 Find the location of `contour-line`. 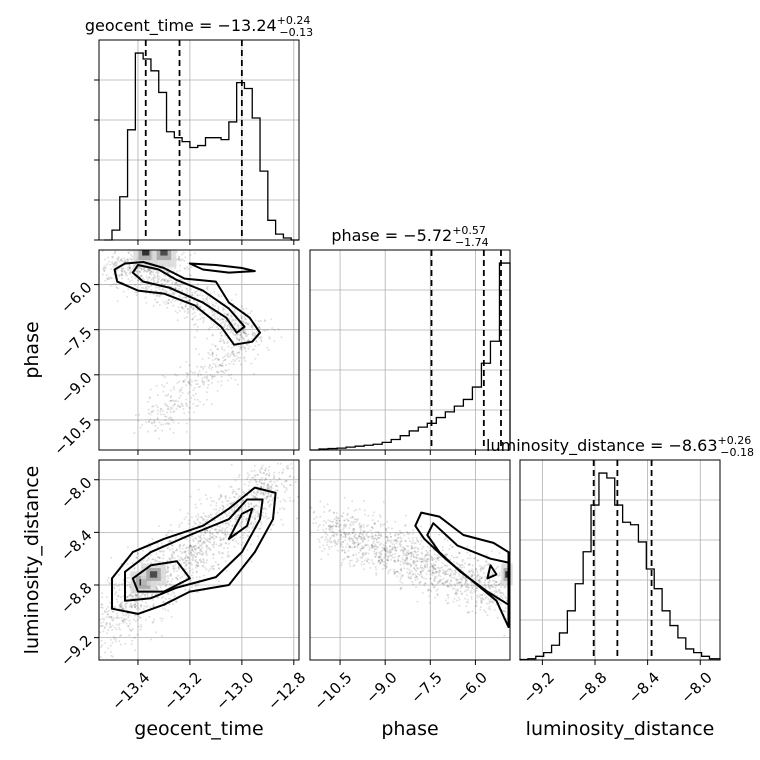

contour-line is located at coordinates (222, 268).